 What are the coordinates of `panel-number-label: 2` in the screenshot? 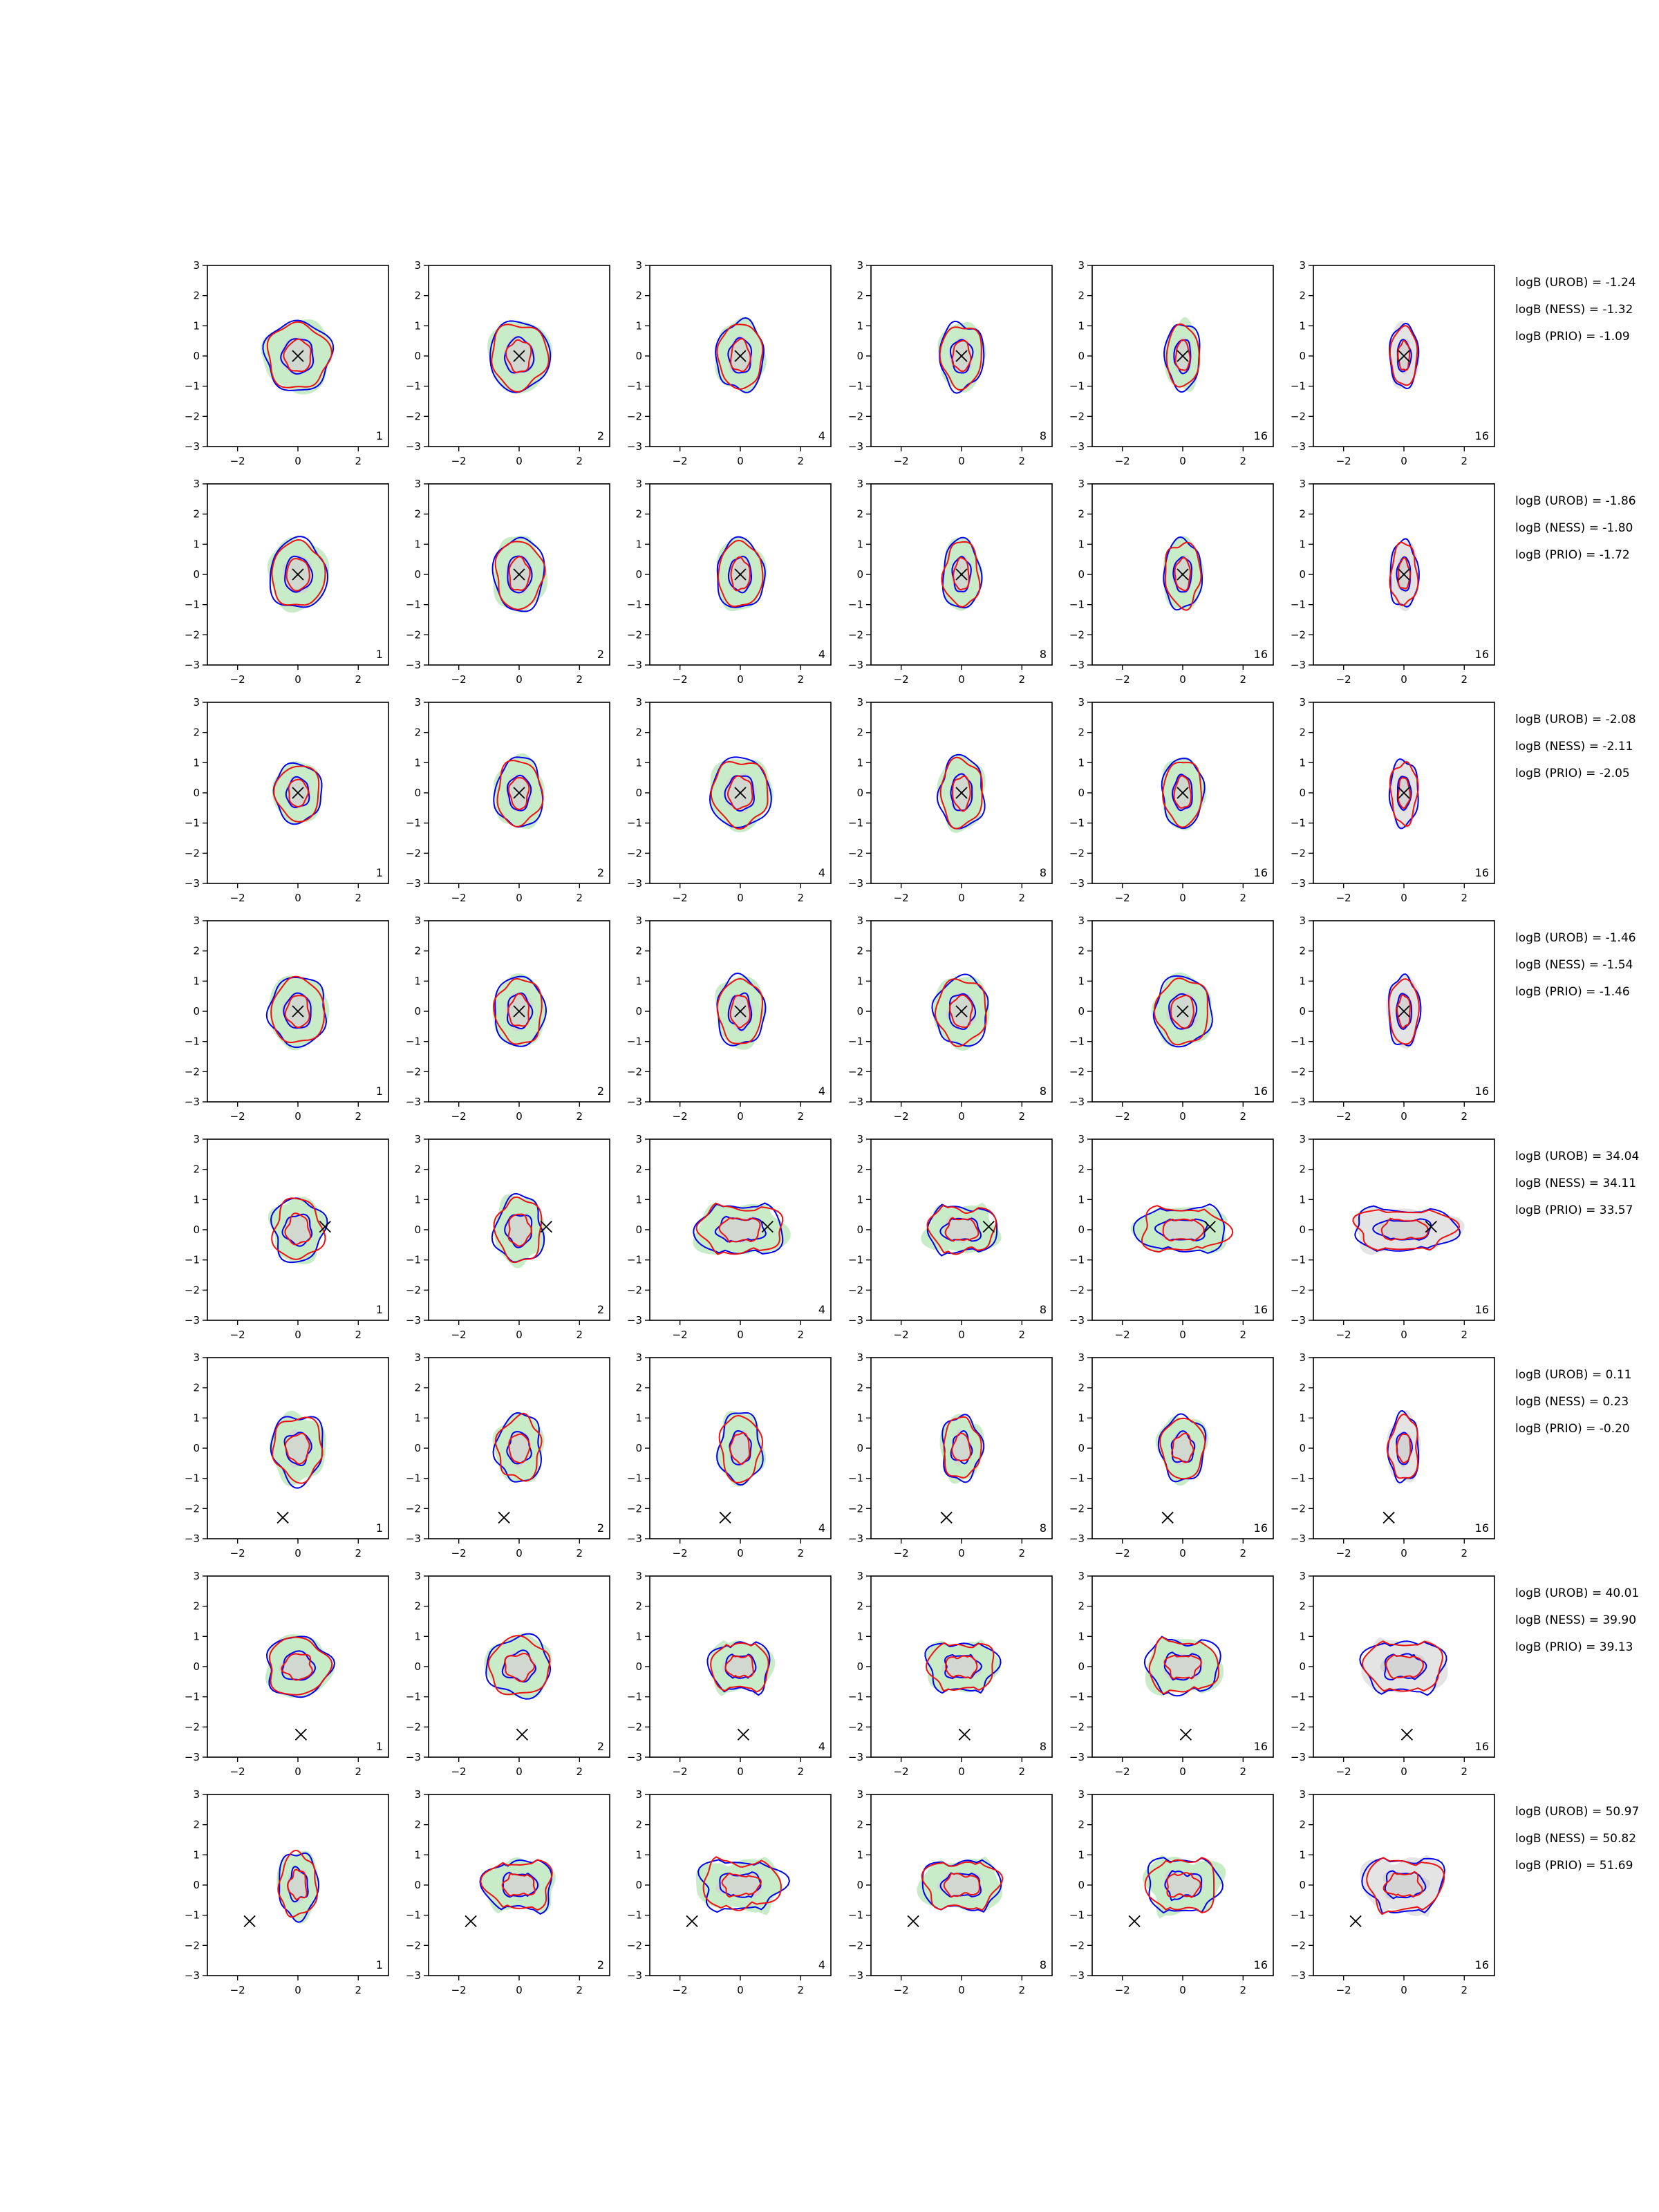 It's located at (600, 1965).